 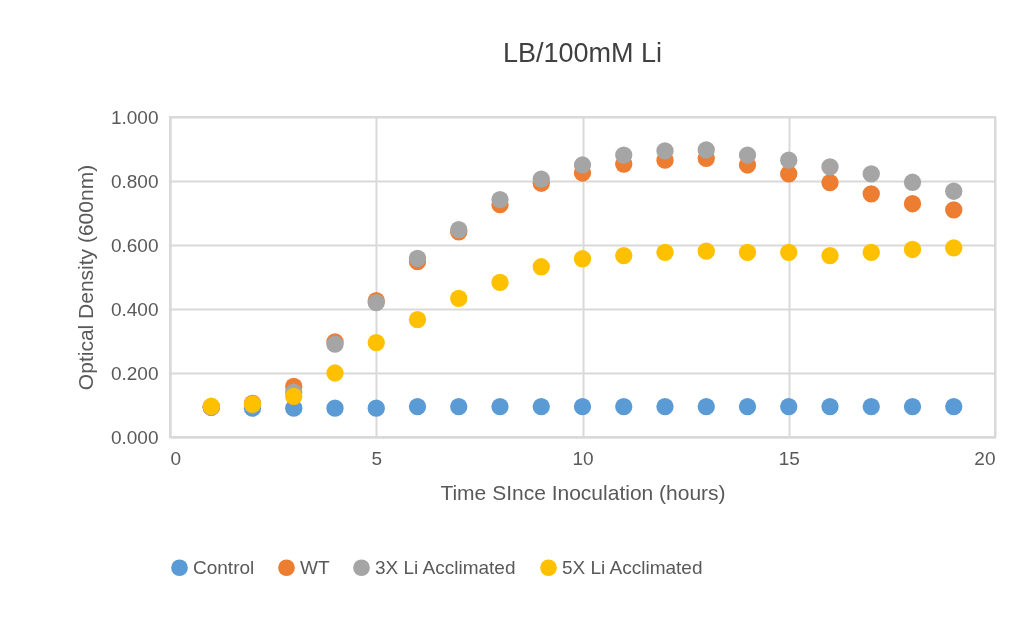 What do you see at coordinates (224, 567) in the screenshot?
I see `legend-label: Control` at bounding box center [224, 567].